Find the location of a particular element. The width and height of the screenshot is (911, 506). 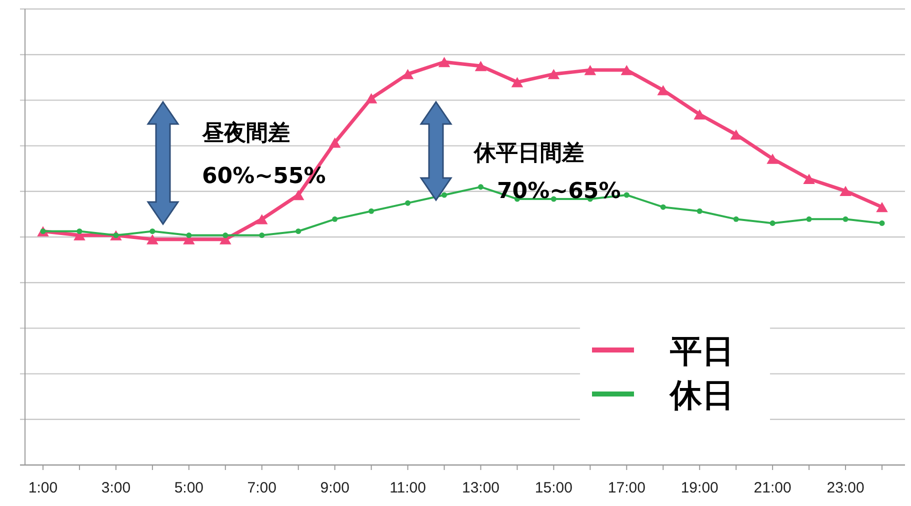

x-tick-label: 17:00 is located at coordinates (627, 488).